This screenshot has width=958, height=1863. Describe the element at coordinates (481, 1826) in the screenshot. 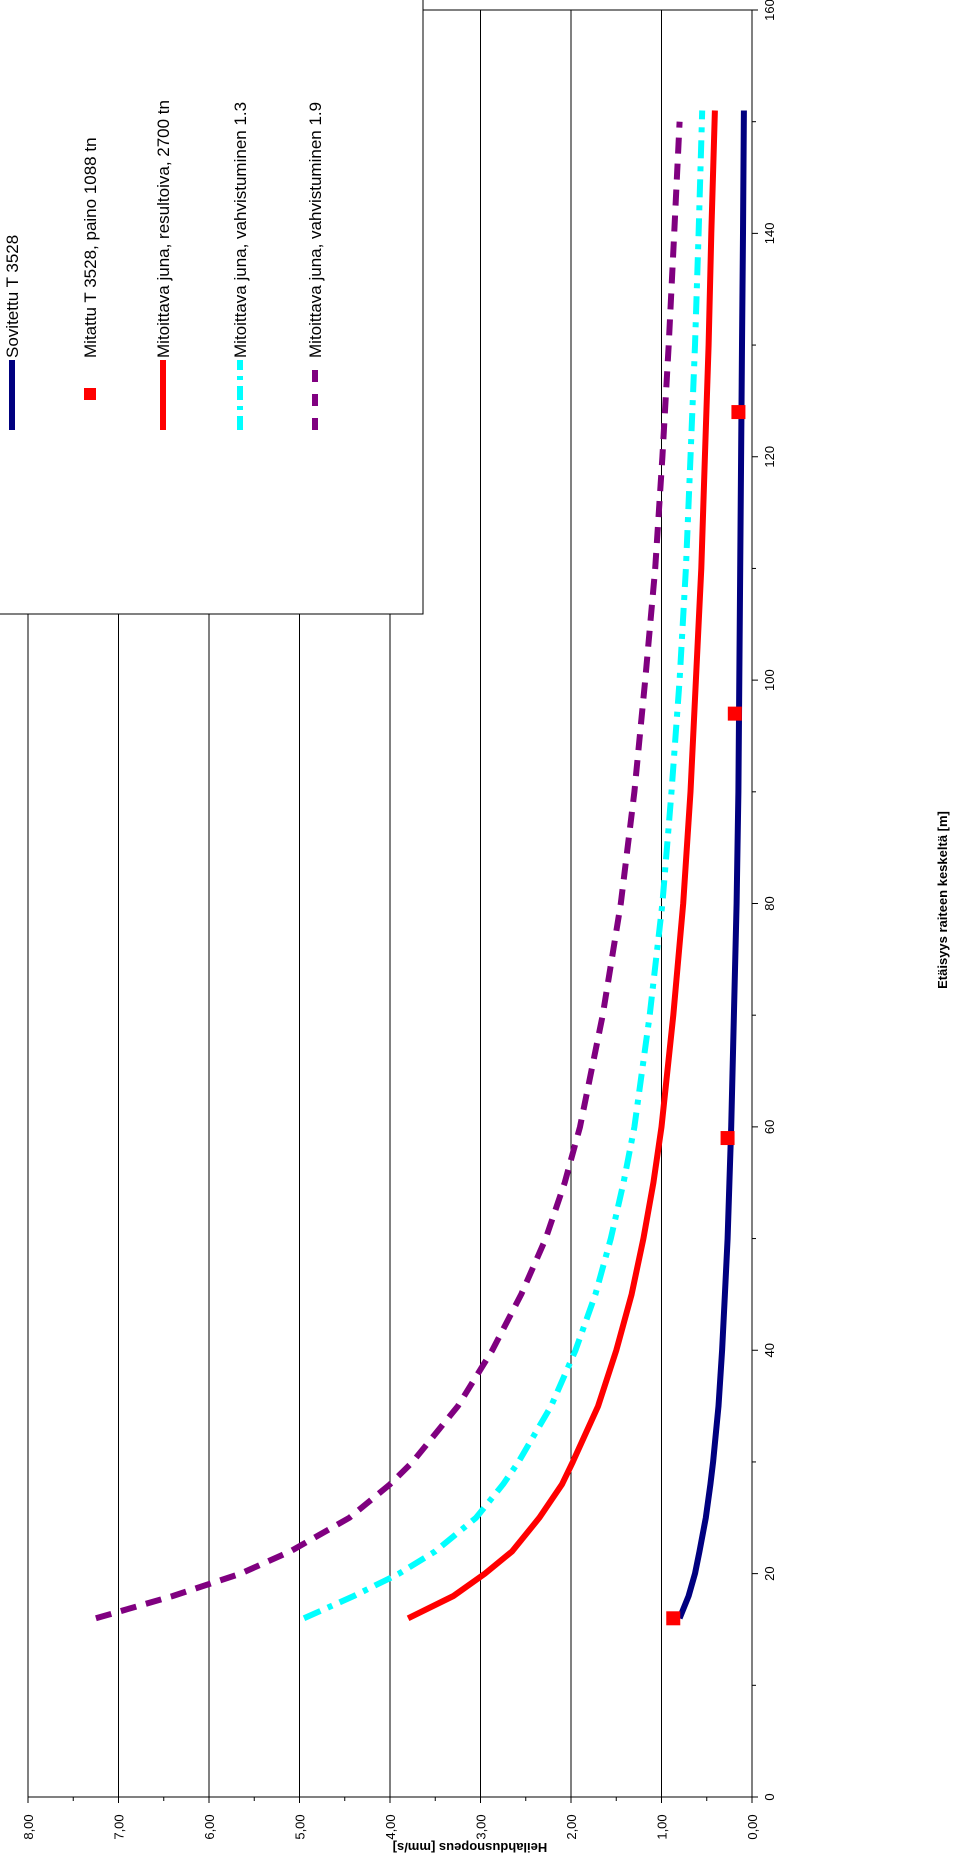

I see `y-tick-label: 3,00` at that location.